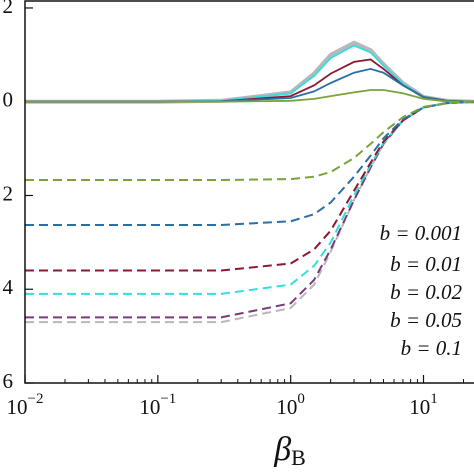 The image size is (474, 474). I want to click on x-label-main: β, so click(282, 449).